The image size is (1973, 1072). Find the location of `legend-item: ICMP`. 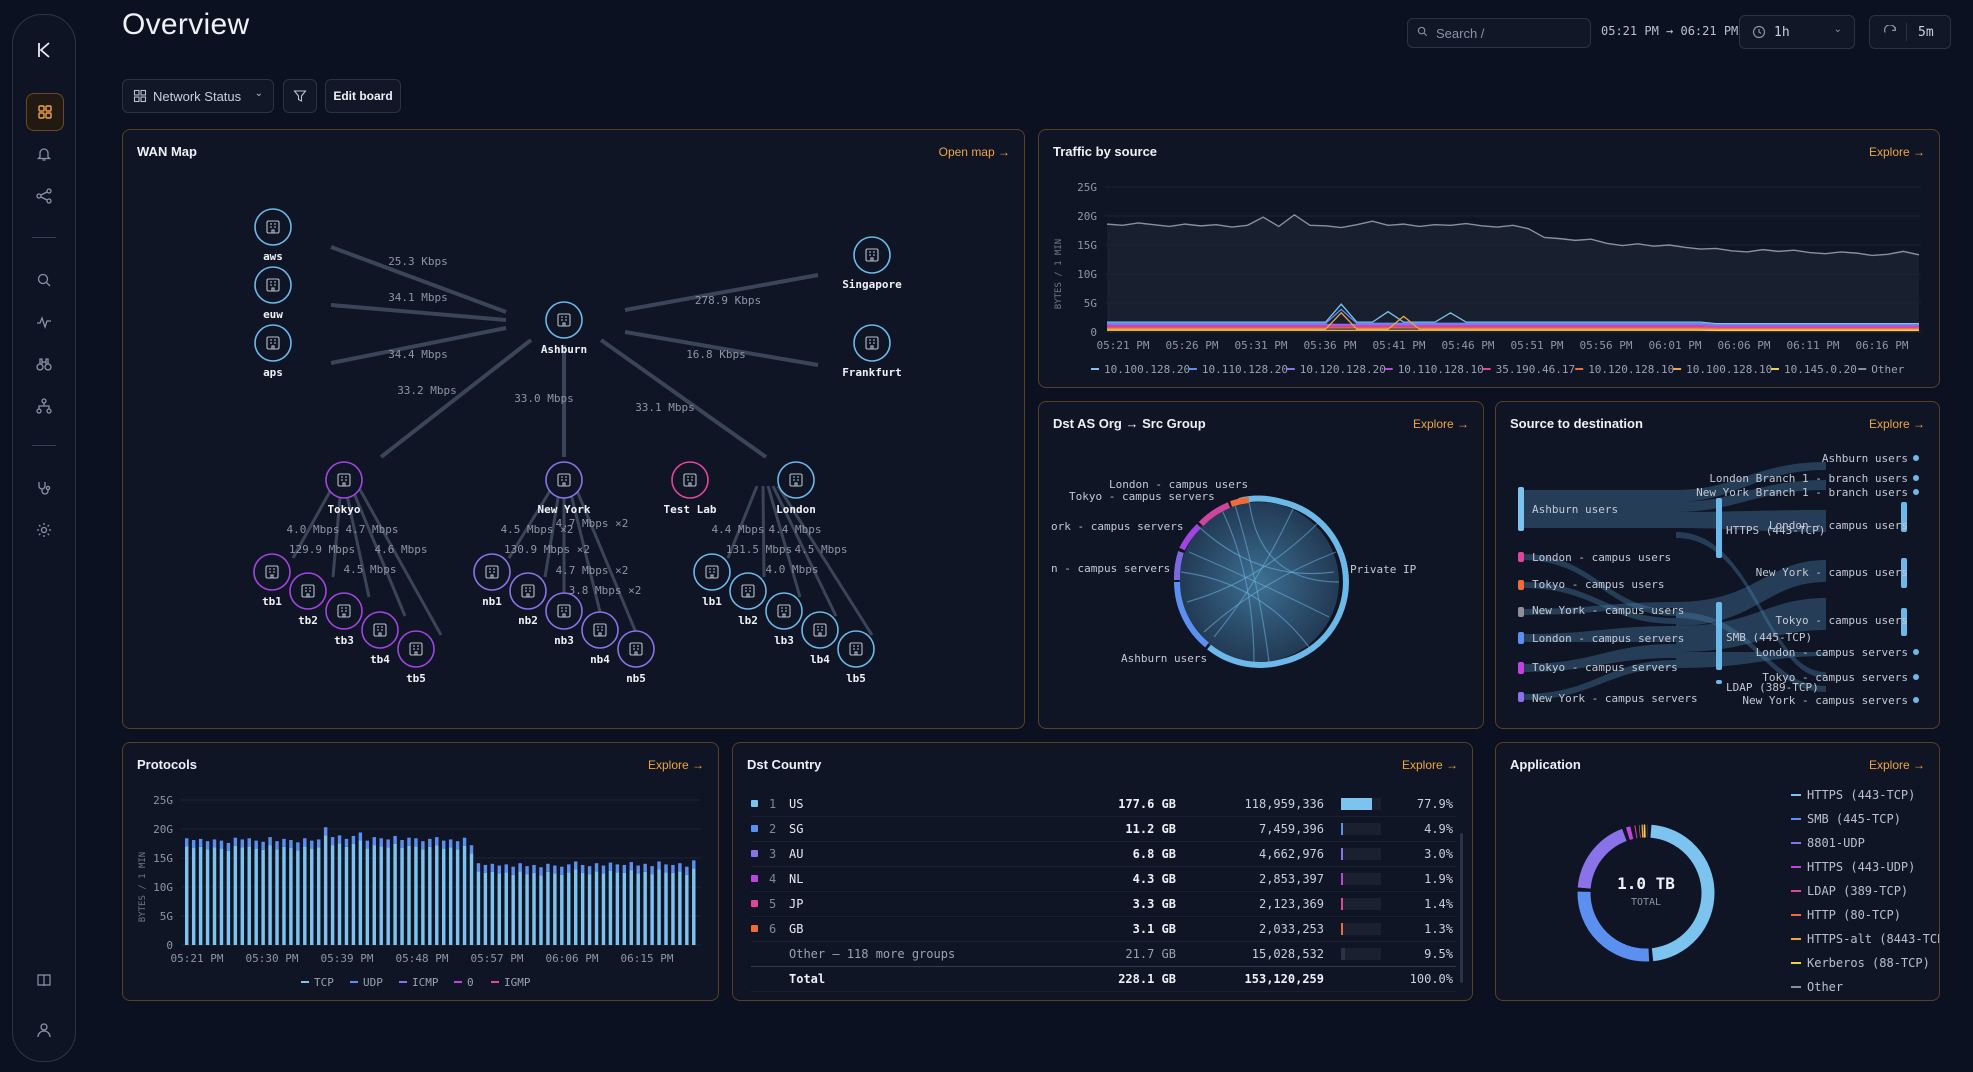

legend-item: ICMP is located at coordinates (419, 982).